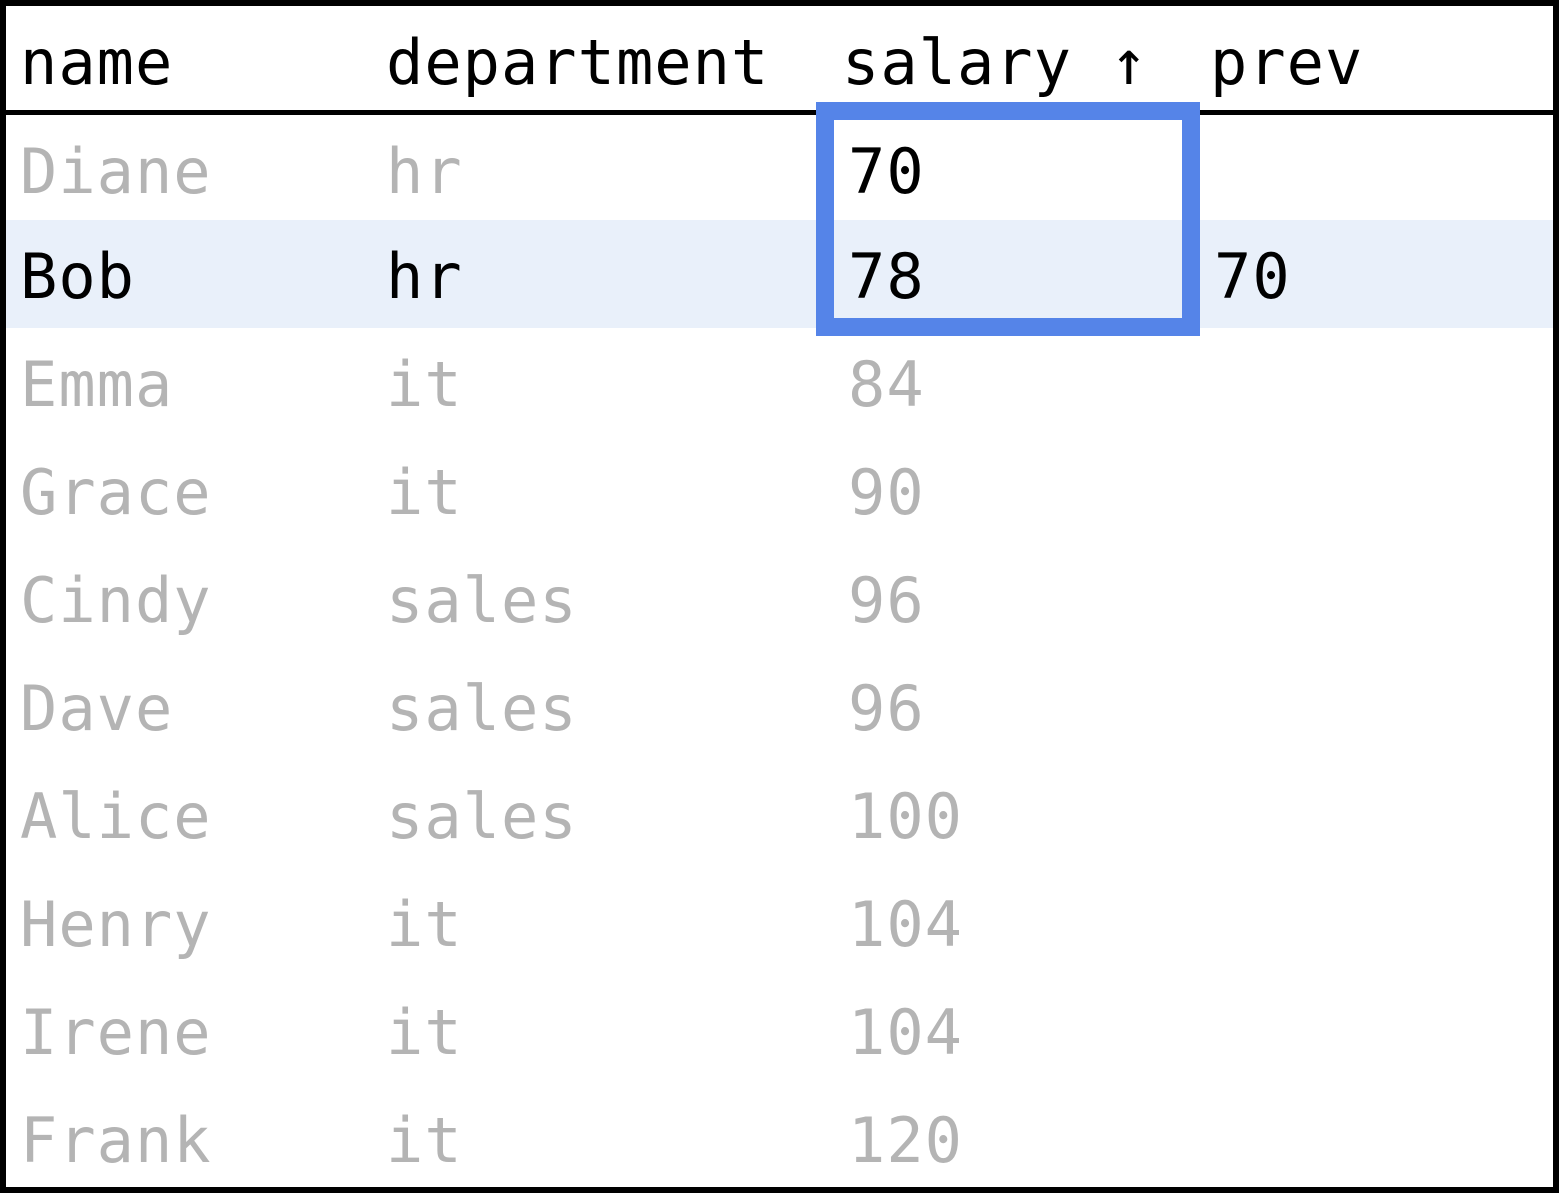  Describe the element at coordinates (905, 1140) in the screenshot. I see `cell-salary: 120` at that location.